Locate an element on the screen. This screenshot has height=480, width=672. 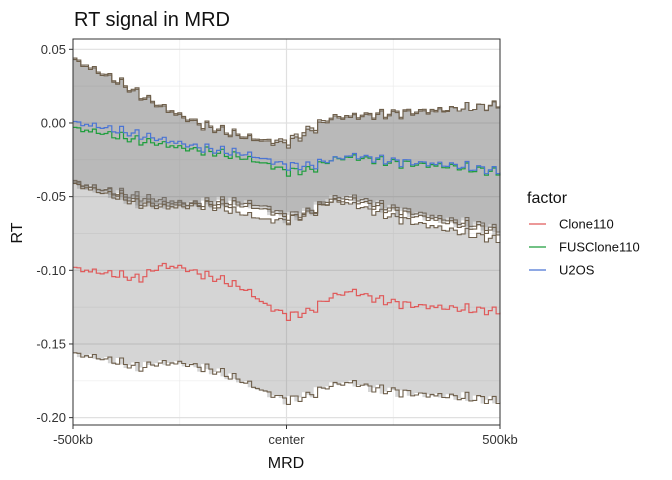
y-axis-ticks: 0.05 0.00 -0.05 -0.10 -0.15 -0.20 is located at coordinates (54, 233).